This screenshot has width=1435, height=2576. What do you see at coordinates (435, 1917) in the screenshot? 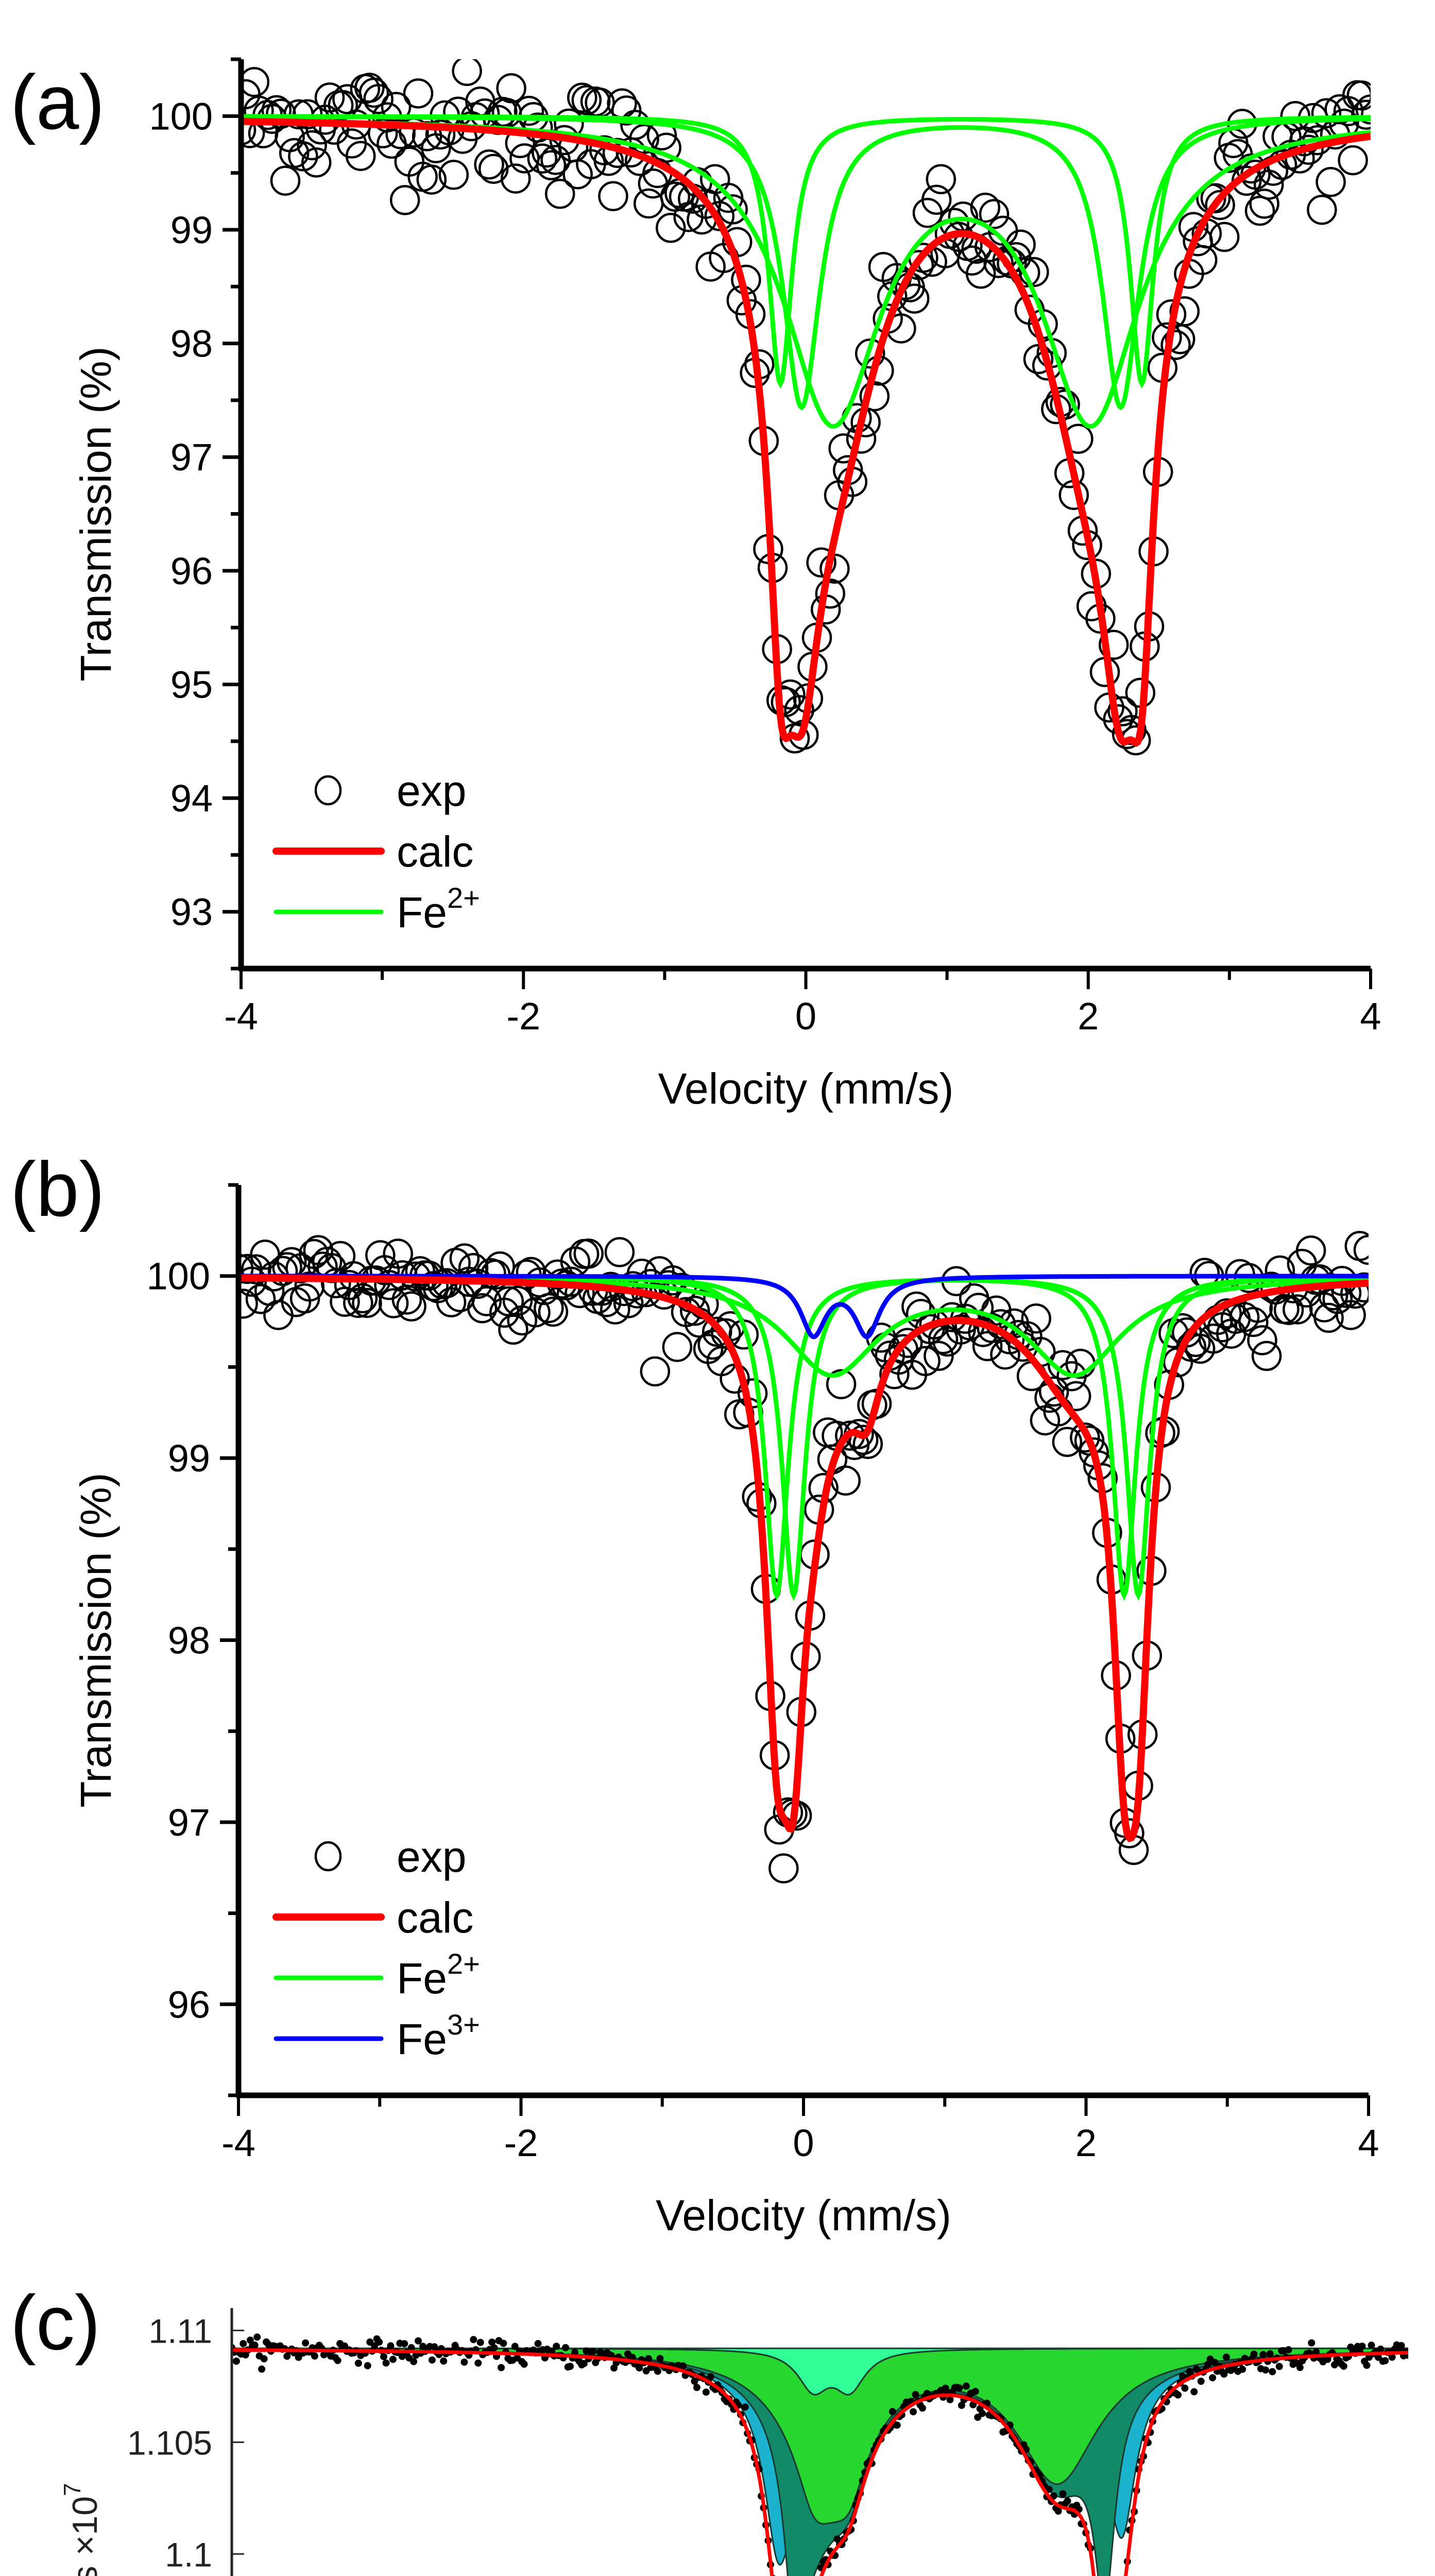
I see `legend-label-text: calc` at bounding box center [435, 1917].